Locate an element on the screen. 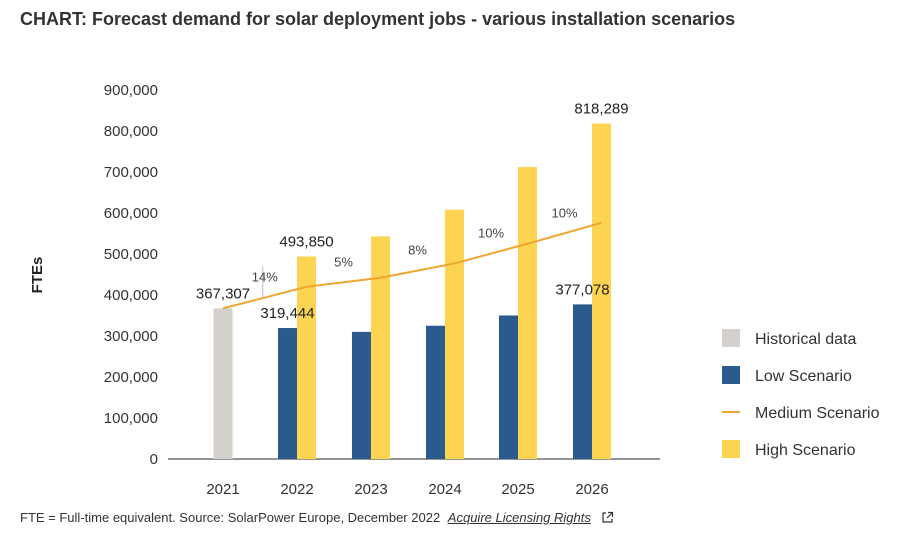  data-label: 367,307 is located at coordinates (223, 293).